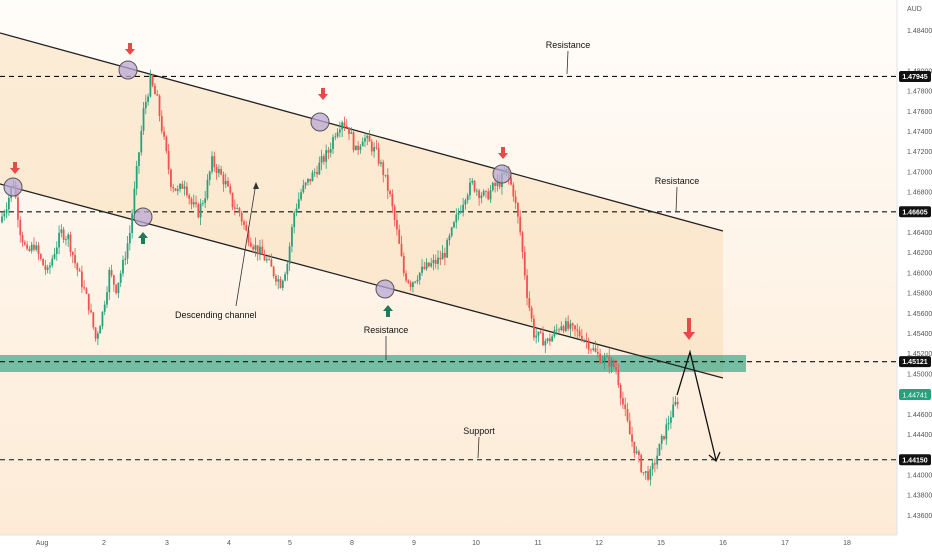 The width and height of the screenshot is (932, 555). Describe the element at coordinates (246, 244) in the screenshot. I see `channel-pointer` at that location.